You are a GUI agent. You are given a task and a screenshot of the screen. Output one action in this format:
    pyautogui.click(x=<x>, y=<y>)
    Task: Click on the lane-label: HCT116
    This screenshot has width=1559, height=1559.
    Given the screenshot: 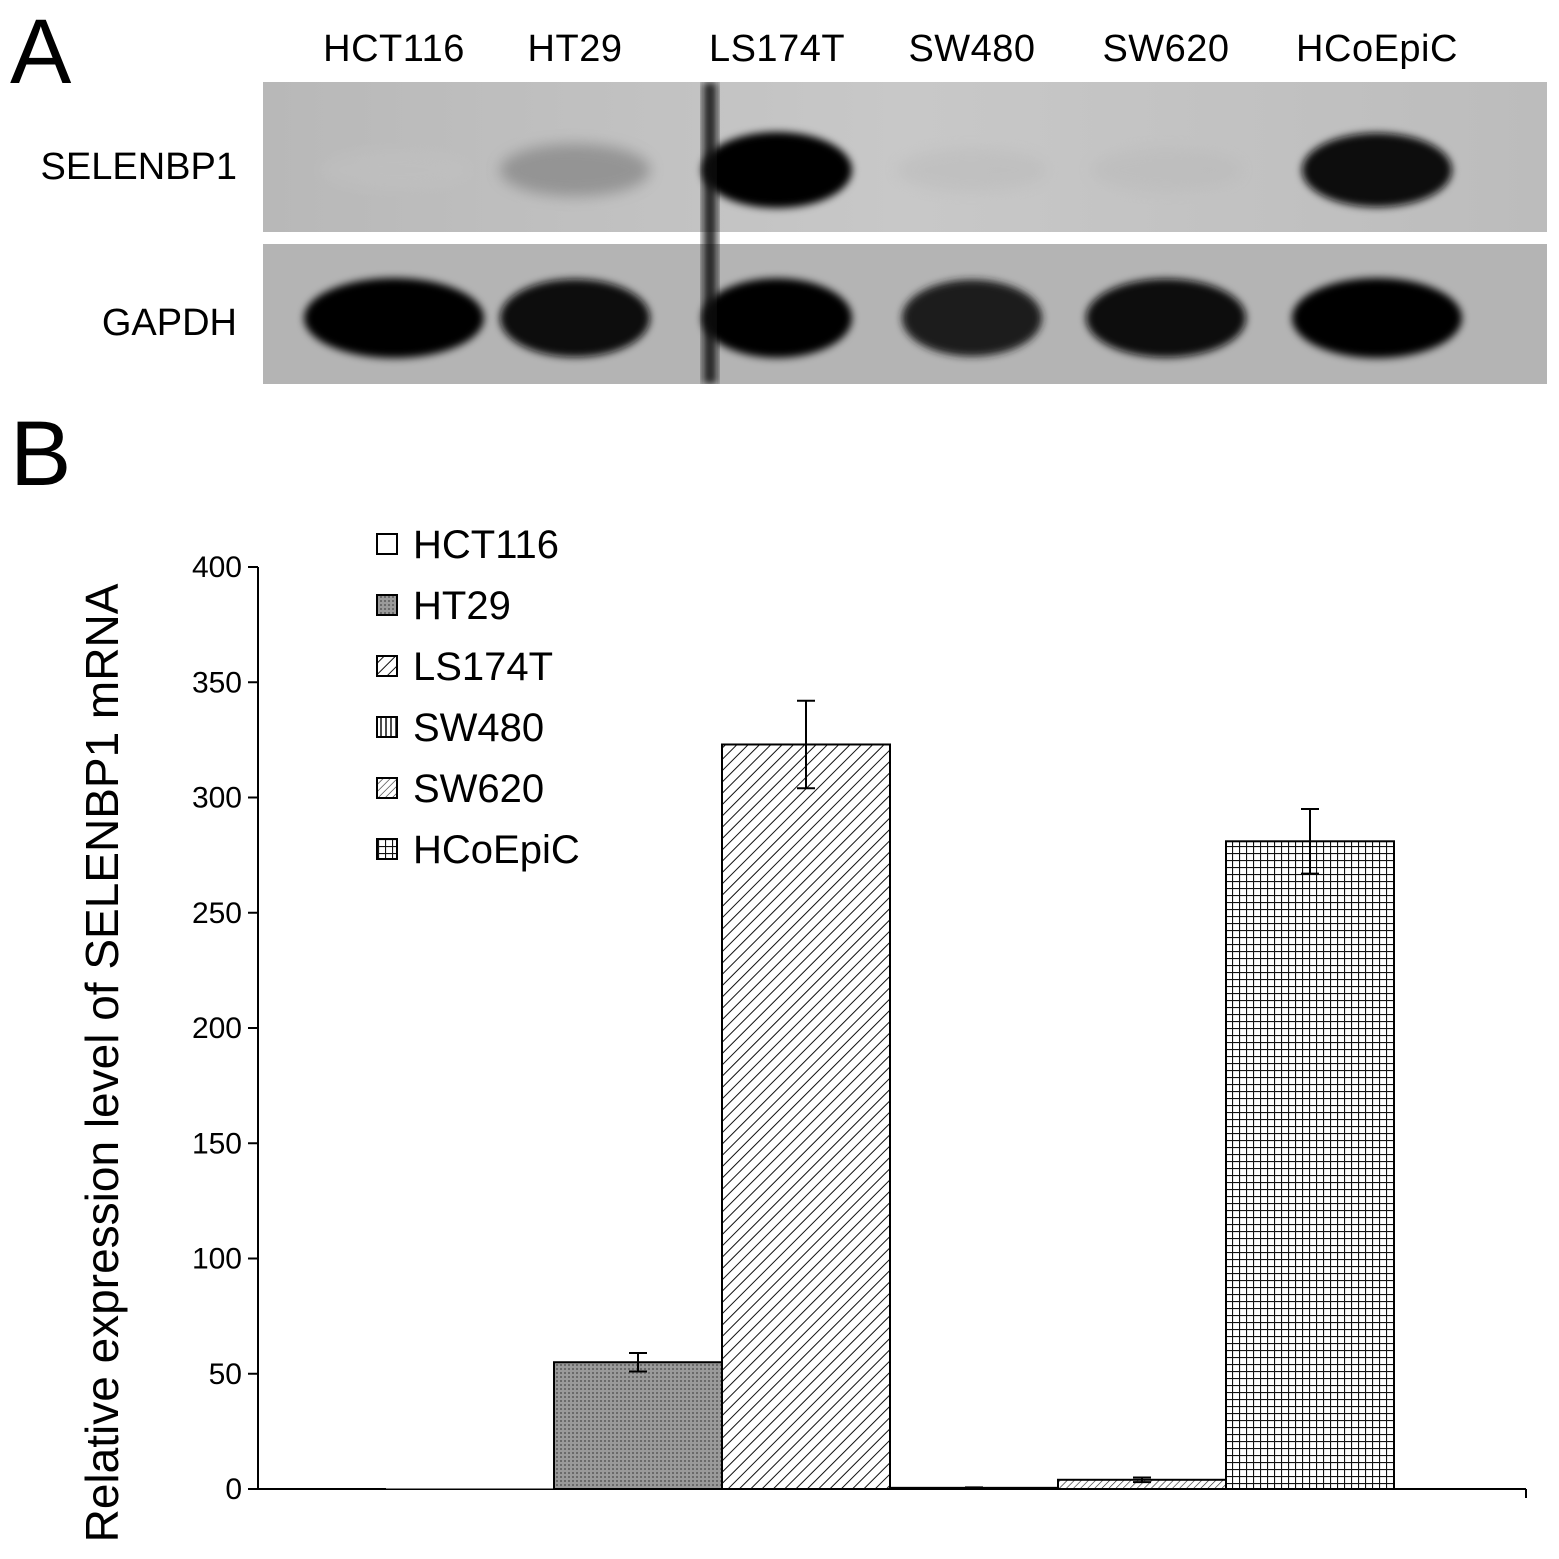 What is the action you would take?
    pyautogui.click(x=394, y=49)
    